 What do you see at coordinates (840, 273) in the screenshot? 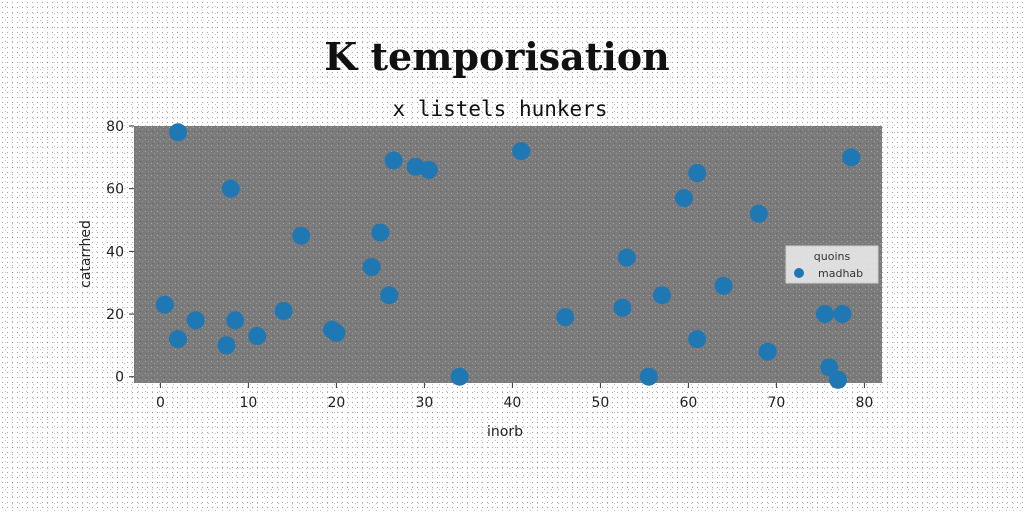
I see `legend-entry-madhab: madhab` at bounding box center [840, 273].